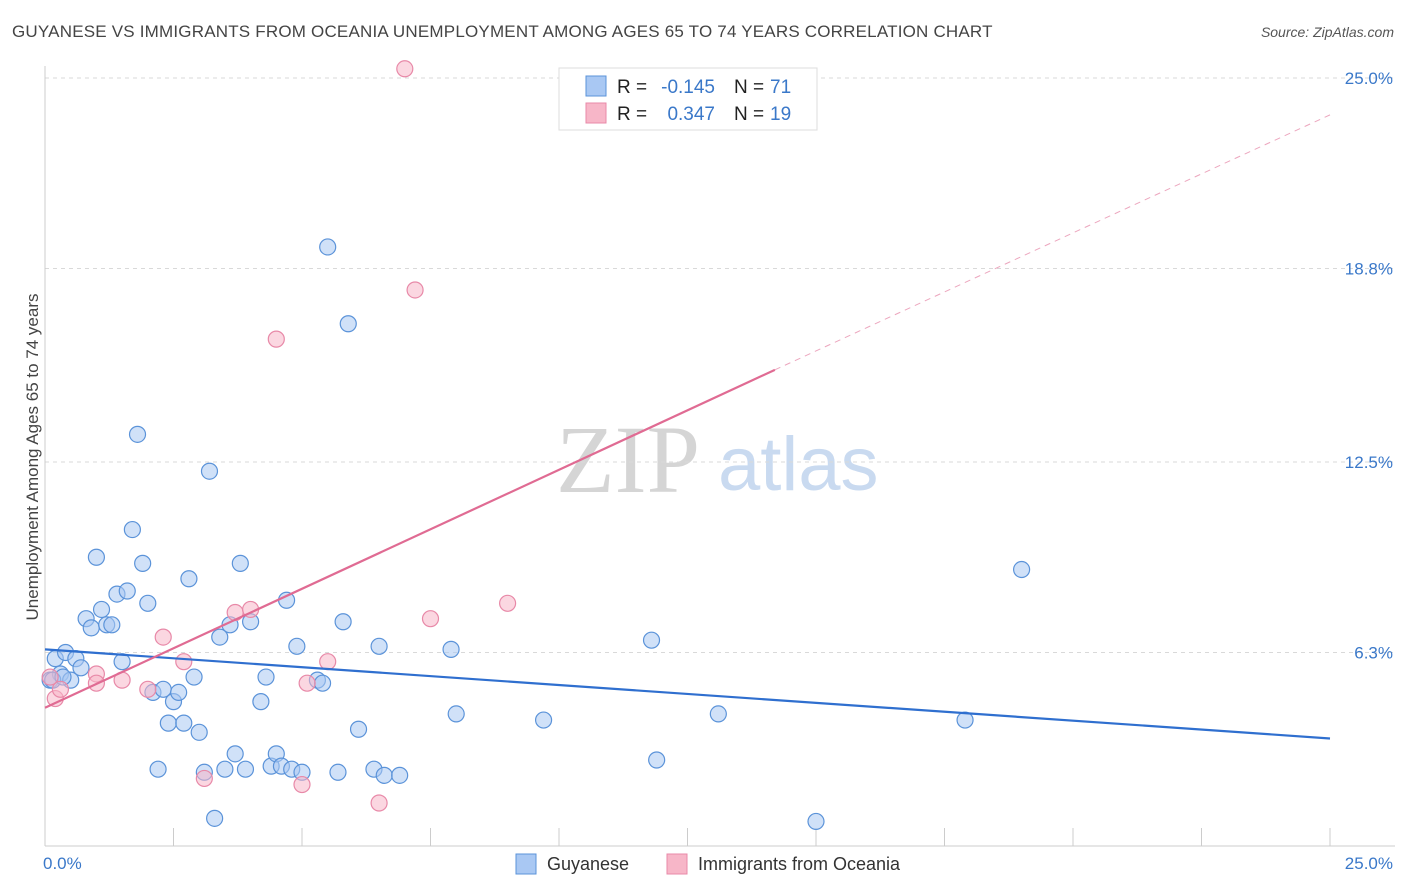  I want to click on legend-r-value-2: 0.347, so click(691, 114).